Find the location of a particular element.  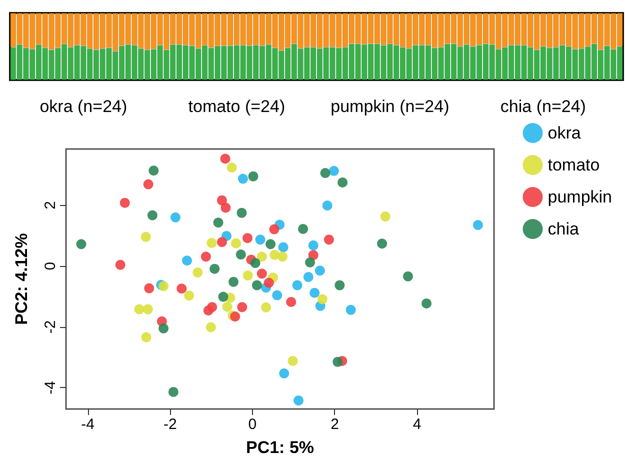

x-tick-label: 4 is located at coordinates (417, 424).